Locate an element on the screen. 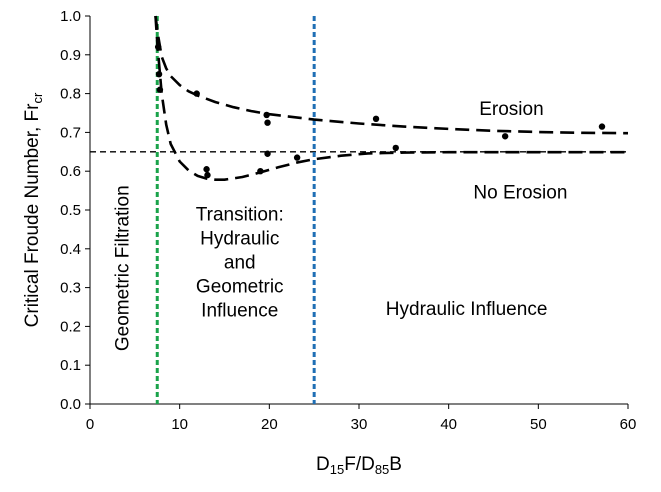  region-label: Erosion is located at coordinates (511, 109).